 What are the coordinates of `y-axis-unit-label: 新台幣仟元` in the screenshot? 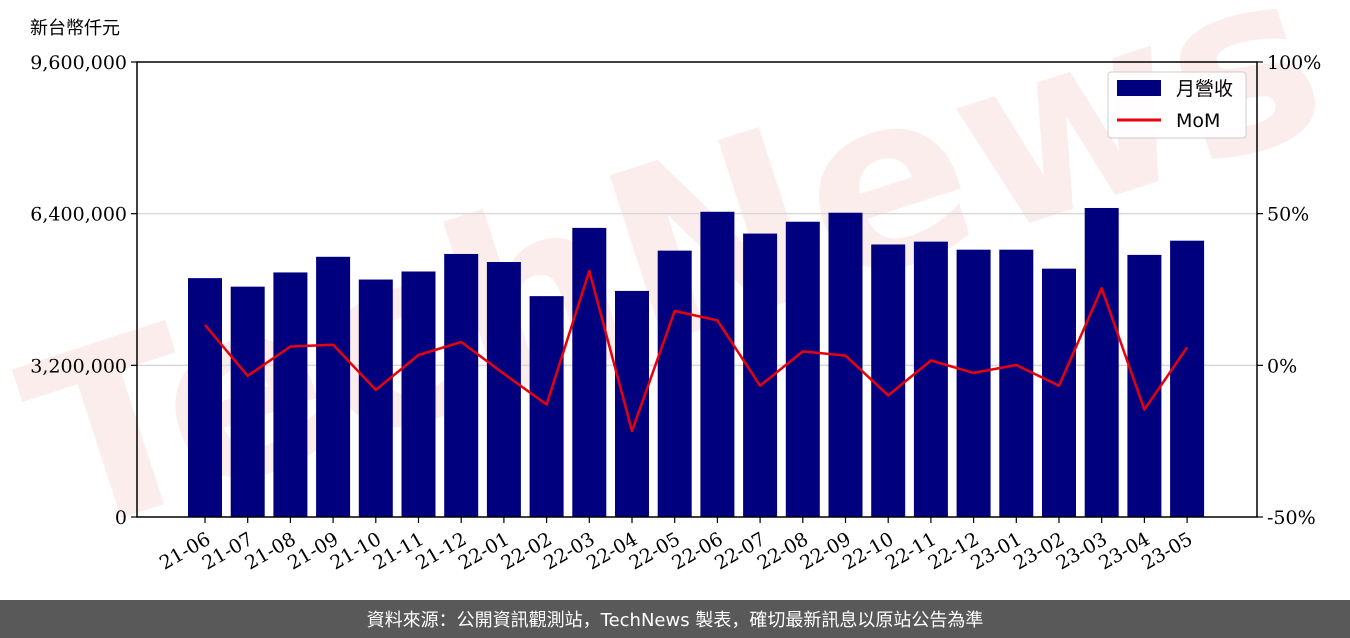 It's located at (75, 28).